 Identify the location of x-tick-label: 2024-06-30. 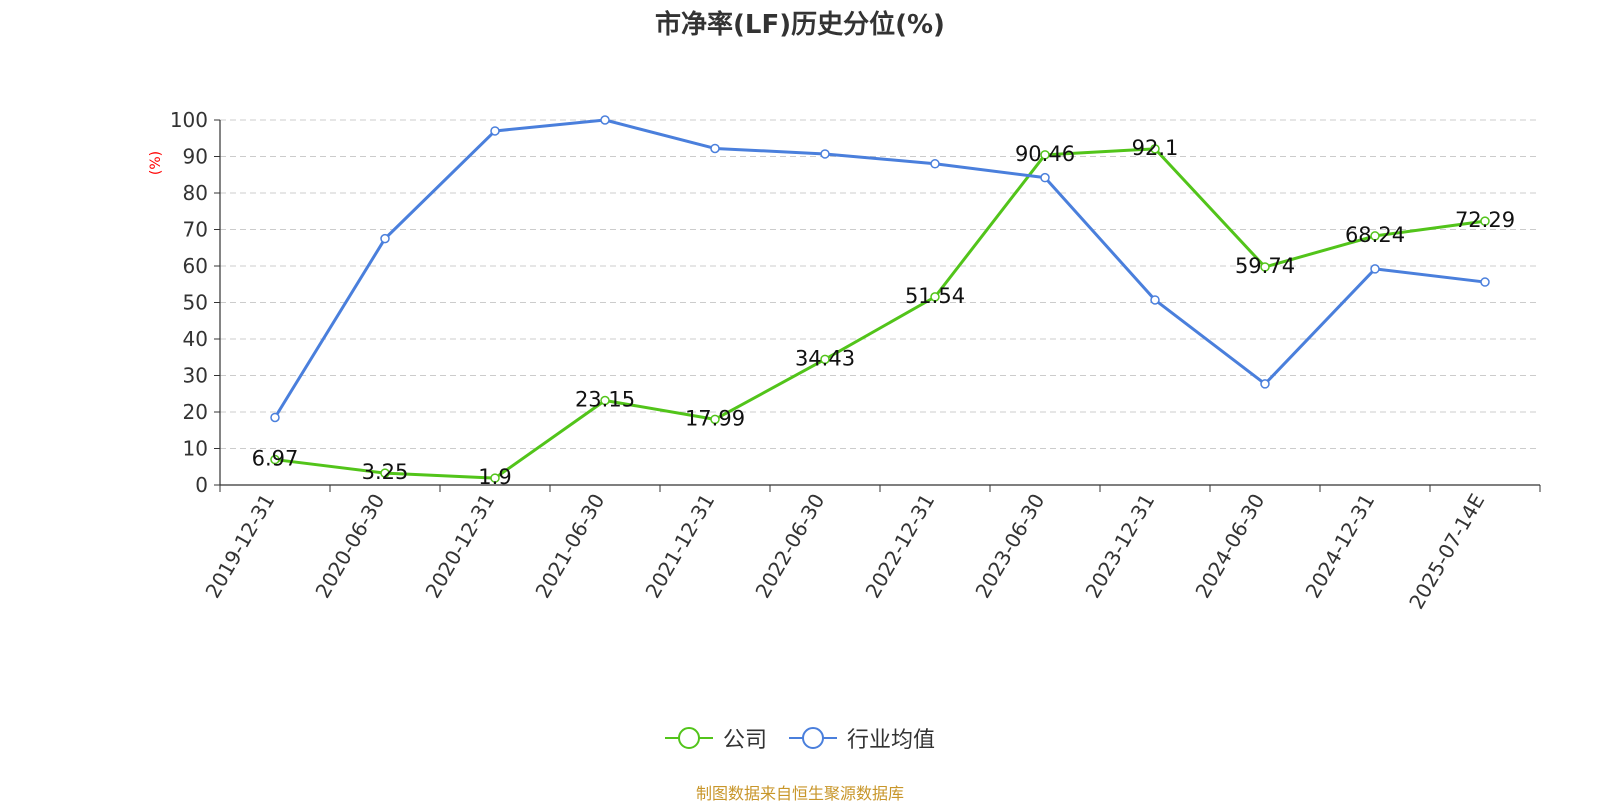
(1229, 546).